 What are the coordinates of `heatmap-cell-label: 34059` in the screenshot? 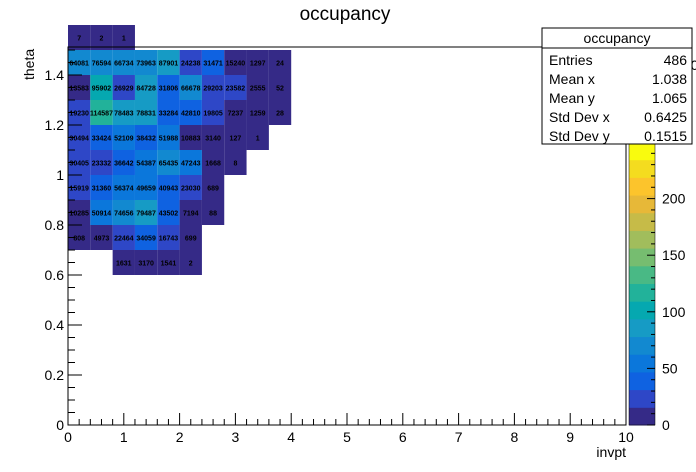 It's located at (146, 239).